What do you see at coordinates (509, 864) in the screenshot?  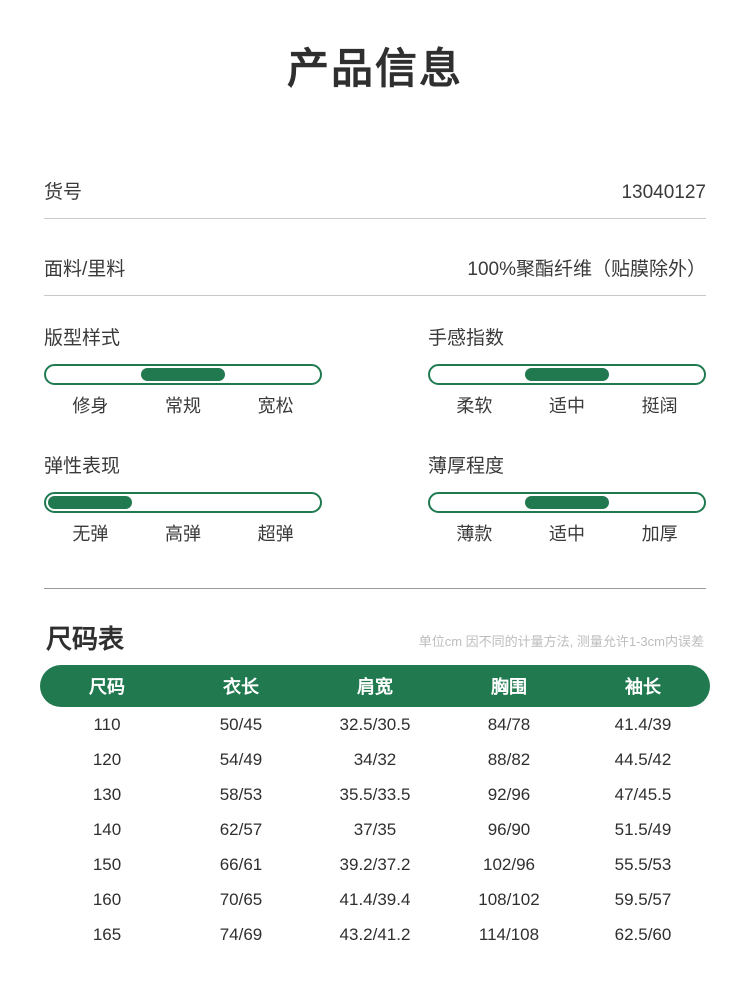 I see `table-cell: 102/96` at bounding box center [509, 864].